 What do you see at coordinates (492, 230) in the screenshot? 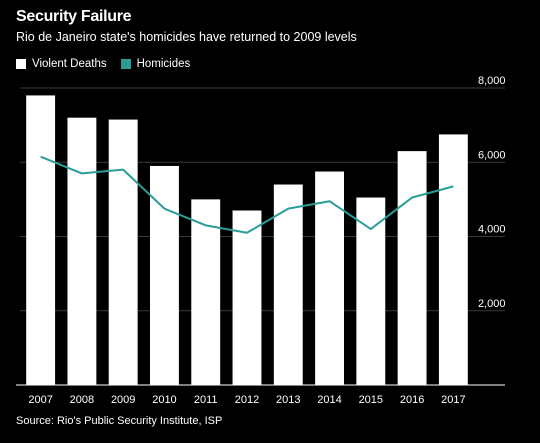
I see `y-tick-label: 4,000` at bounding box center [492, 230].